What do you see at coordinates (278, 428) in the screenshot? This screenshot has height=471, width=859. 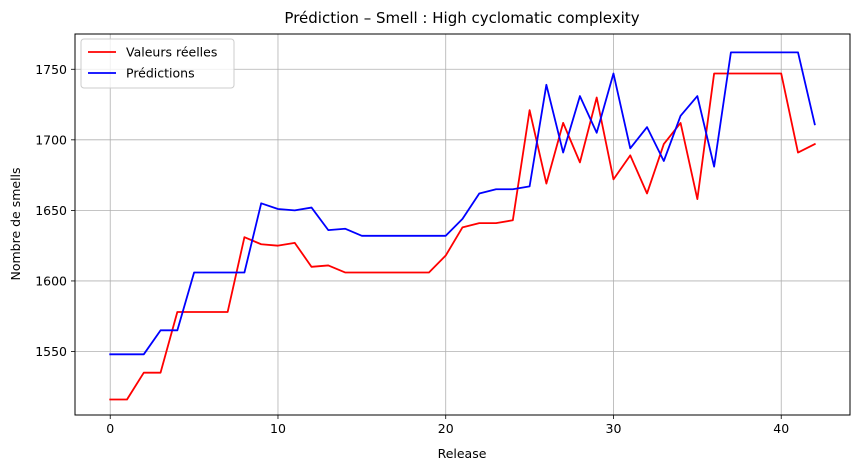 I see `x-tick-label: 10` at bounding box center [278, 428].